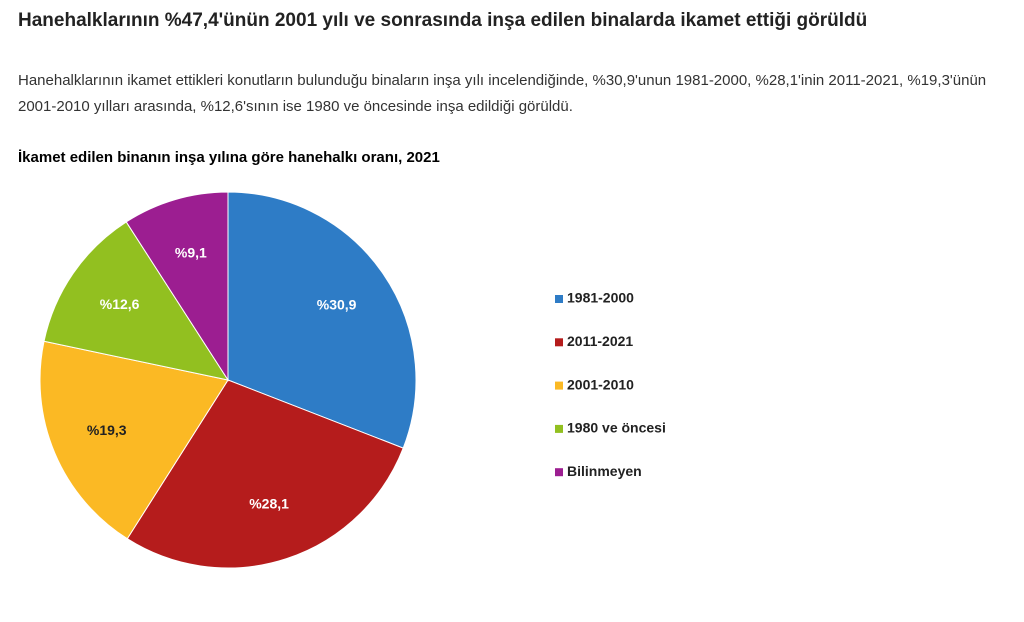 Image resolution: width=1024 pixels, height=622 pixels. What do you see at coordinates (600, 341) in the screenshot?
I see `legend-label: 2011-2021` at bounding box center [600, 341].